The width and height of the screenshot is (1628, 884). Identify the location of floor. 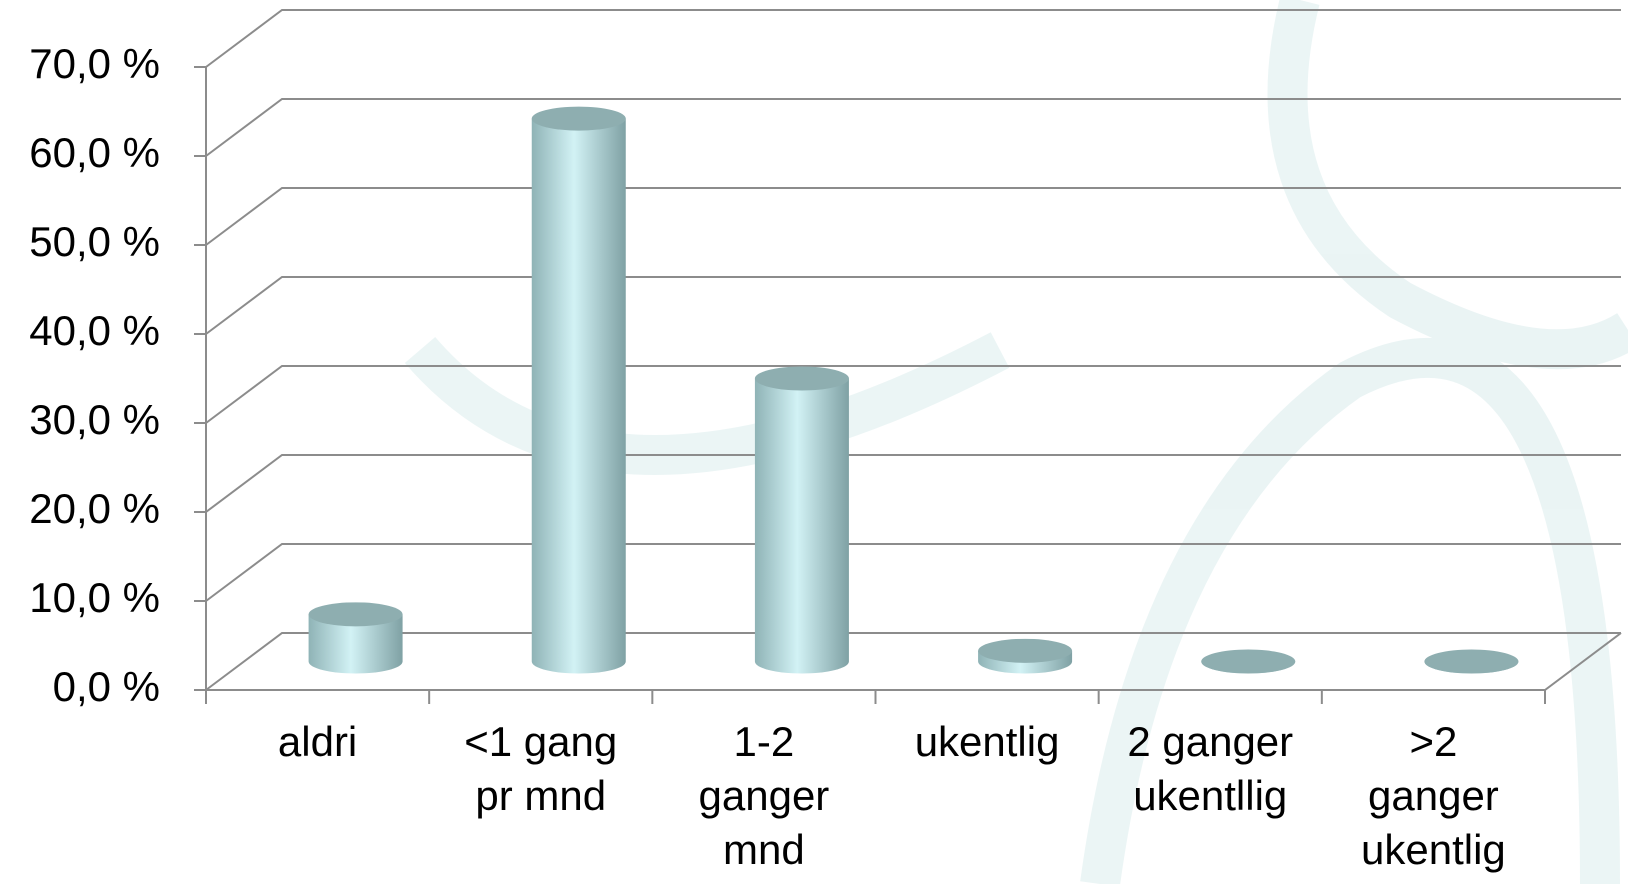
(914, 661).